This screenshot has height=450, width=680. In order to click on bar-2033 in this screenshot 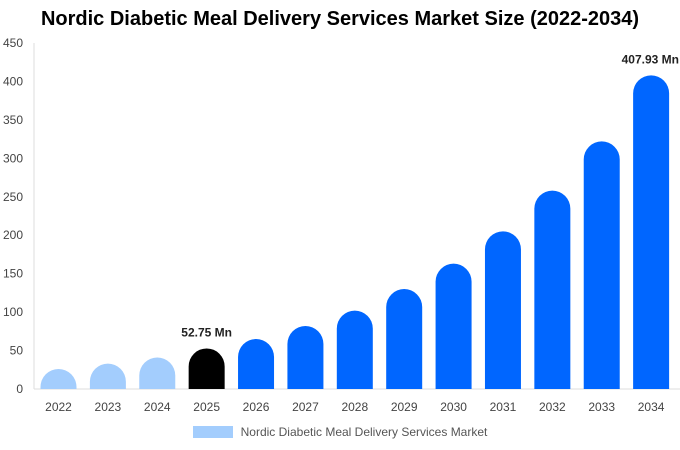, I will do `click(601, 265)`.